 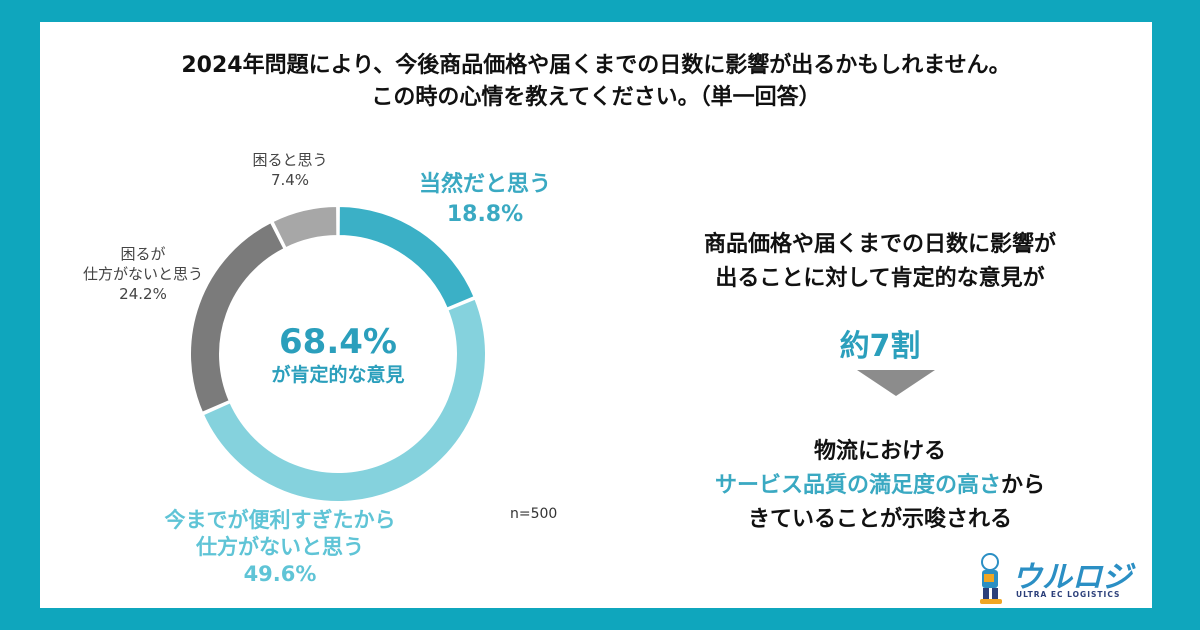 I want to click on conclusion-line-3: きていることが示唆される, so click(x=879, y=519).